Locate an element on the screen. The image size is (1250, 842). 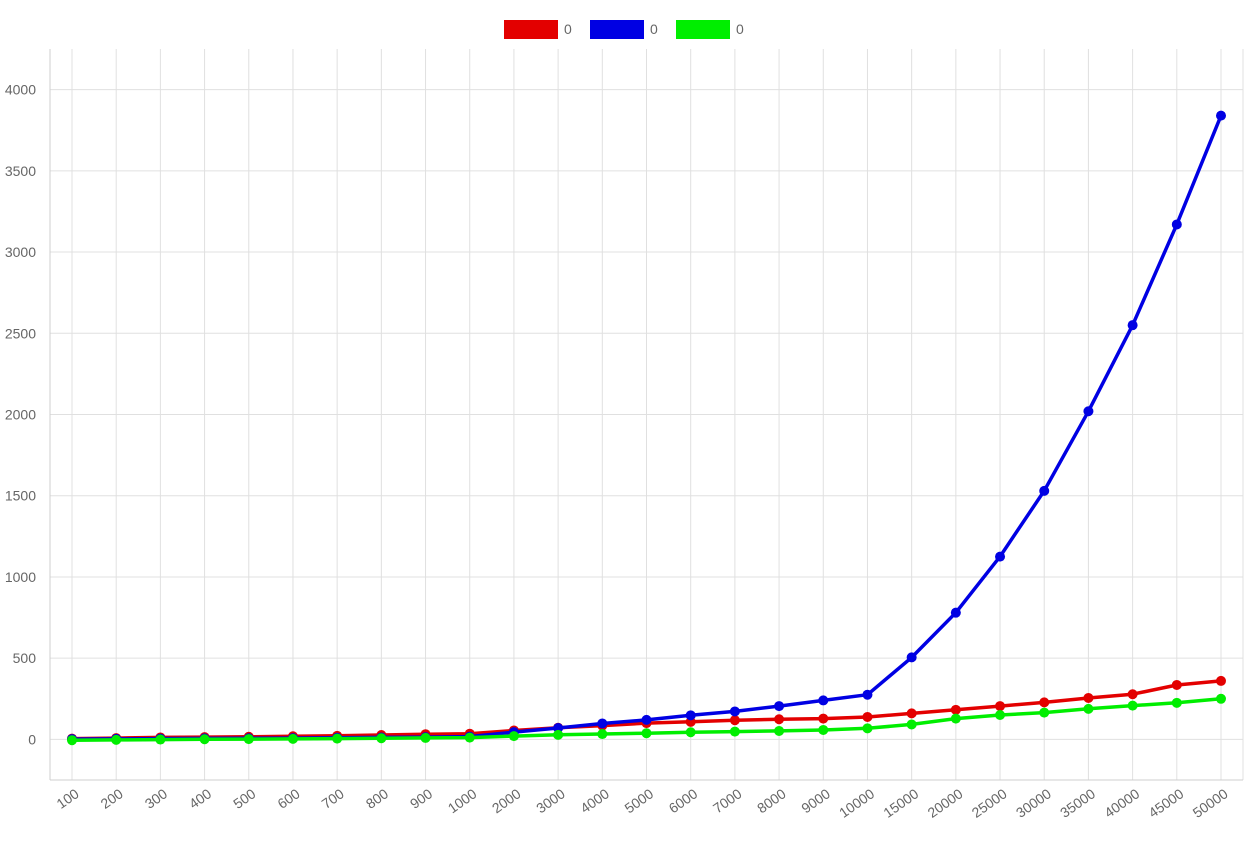
x-tick-label: 20000 is located at coordinates (944, 803).